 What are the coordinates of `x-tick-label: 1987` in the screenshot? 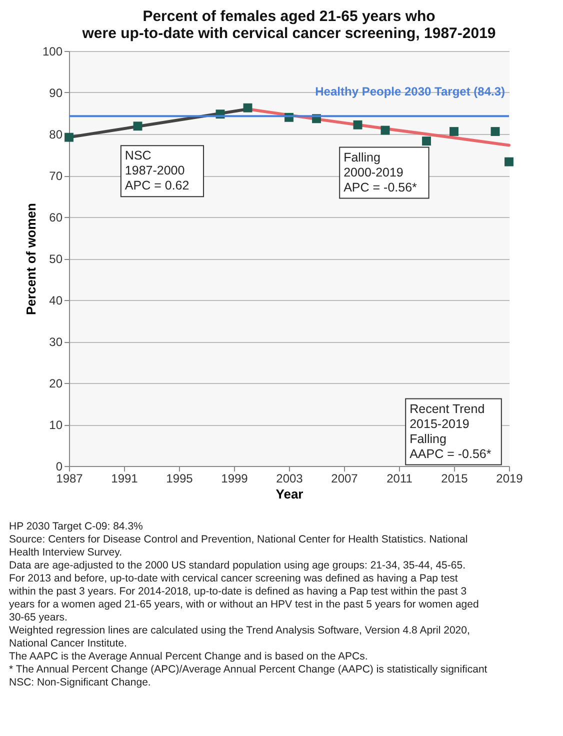 It's located at (70, 479).